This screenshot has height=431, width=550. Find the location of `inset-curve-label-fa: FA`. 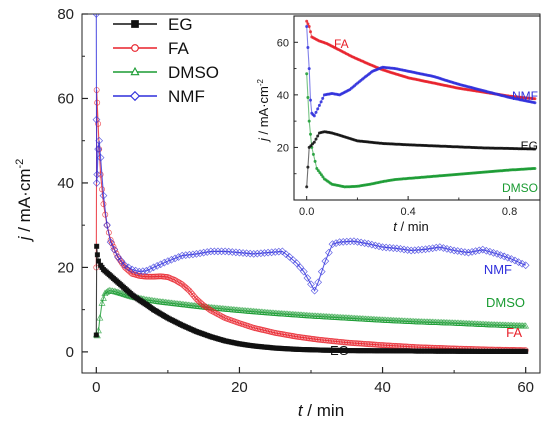

inset-curve-label-fa: FA is located at coordinates (341, 44).